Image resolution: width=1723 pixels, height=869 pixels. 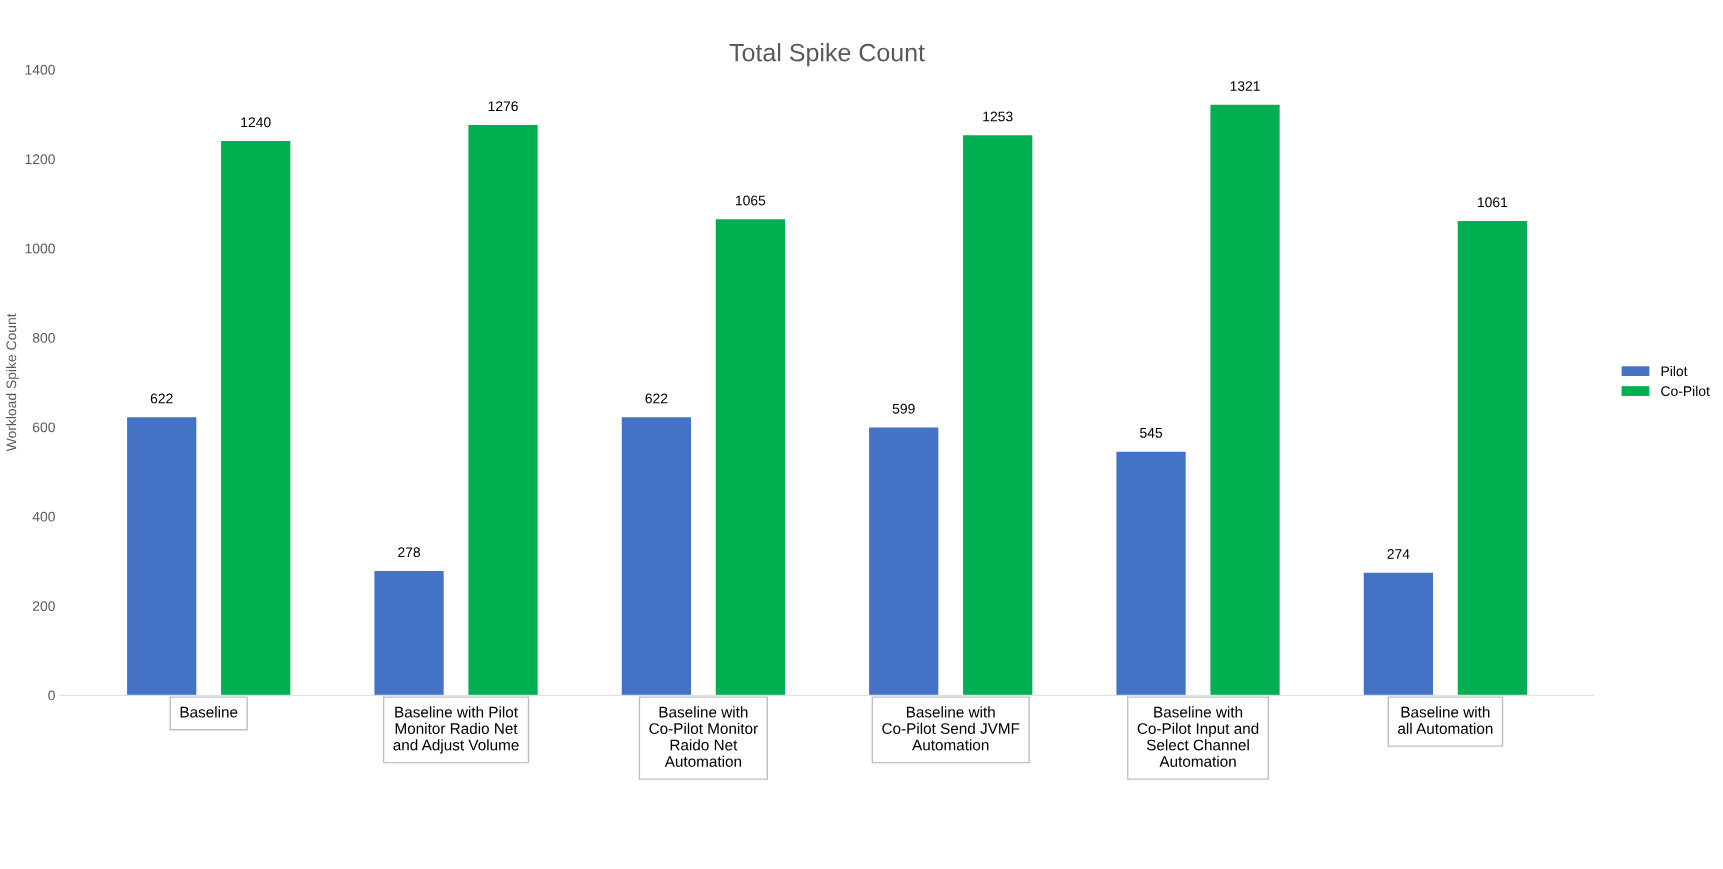 What do you see at coordinates (43, 606) in the screenshot?
I see `y-tick-label: 200` at bounding box center [43, 606].